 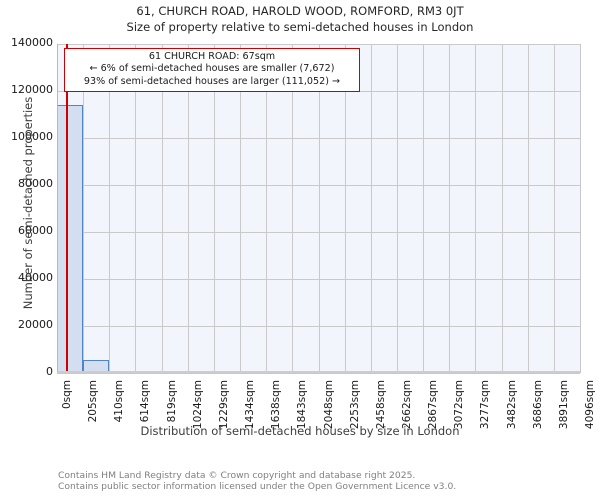 I want to click on y-axis-title: Number of semi-detached properties, so click(x=28, y=203).